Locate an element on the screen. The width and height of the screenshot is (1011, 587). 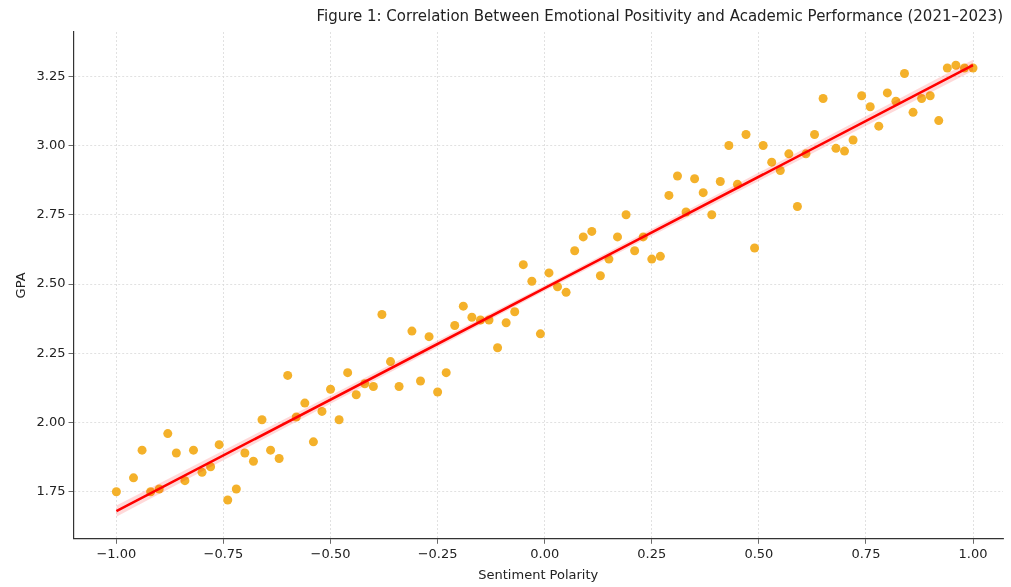
x-tick-label: −0.50 is located at coordinates (330, 553).